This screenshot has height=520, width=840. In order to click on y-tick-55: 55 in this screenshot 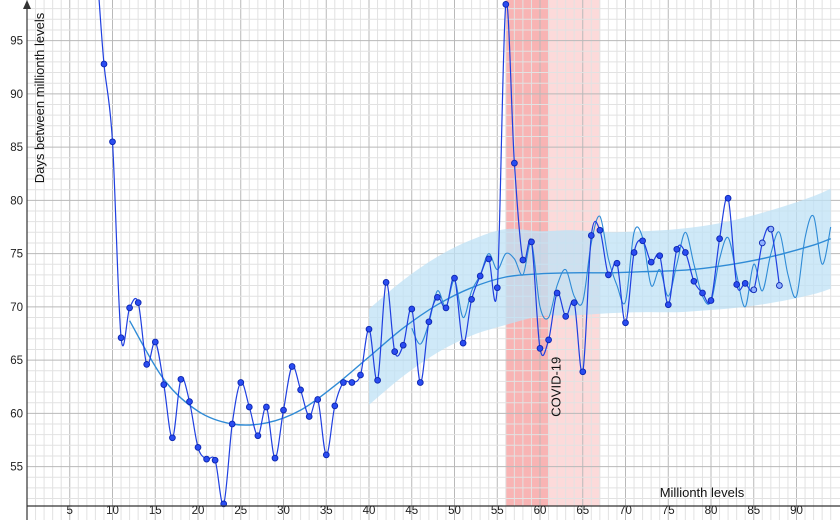, I will do `click(16, 468)`.